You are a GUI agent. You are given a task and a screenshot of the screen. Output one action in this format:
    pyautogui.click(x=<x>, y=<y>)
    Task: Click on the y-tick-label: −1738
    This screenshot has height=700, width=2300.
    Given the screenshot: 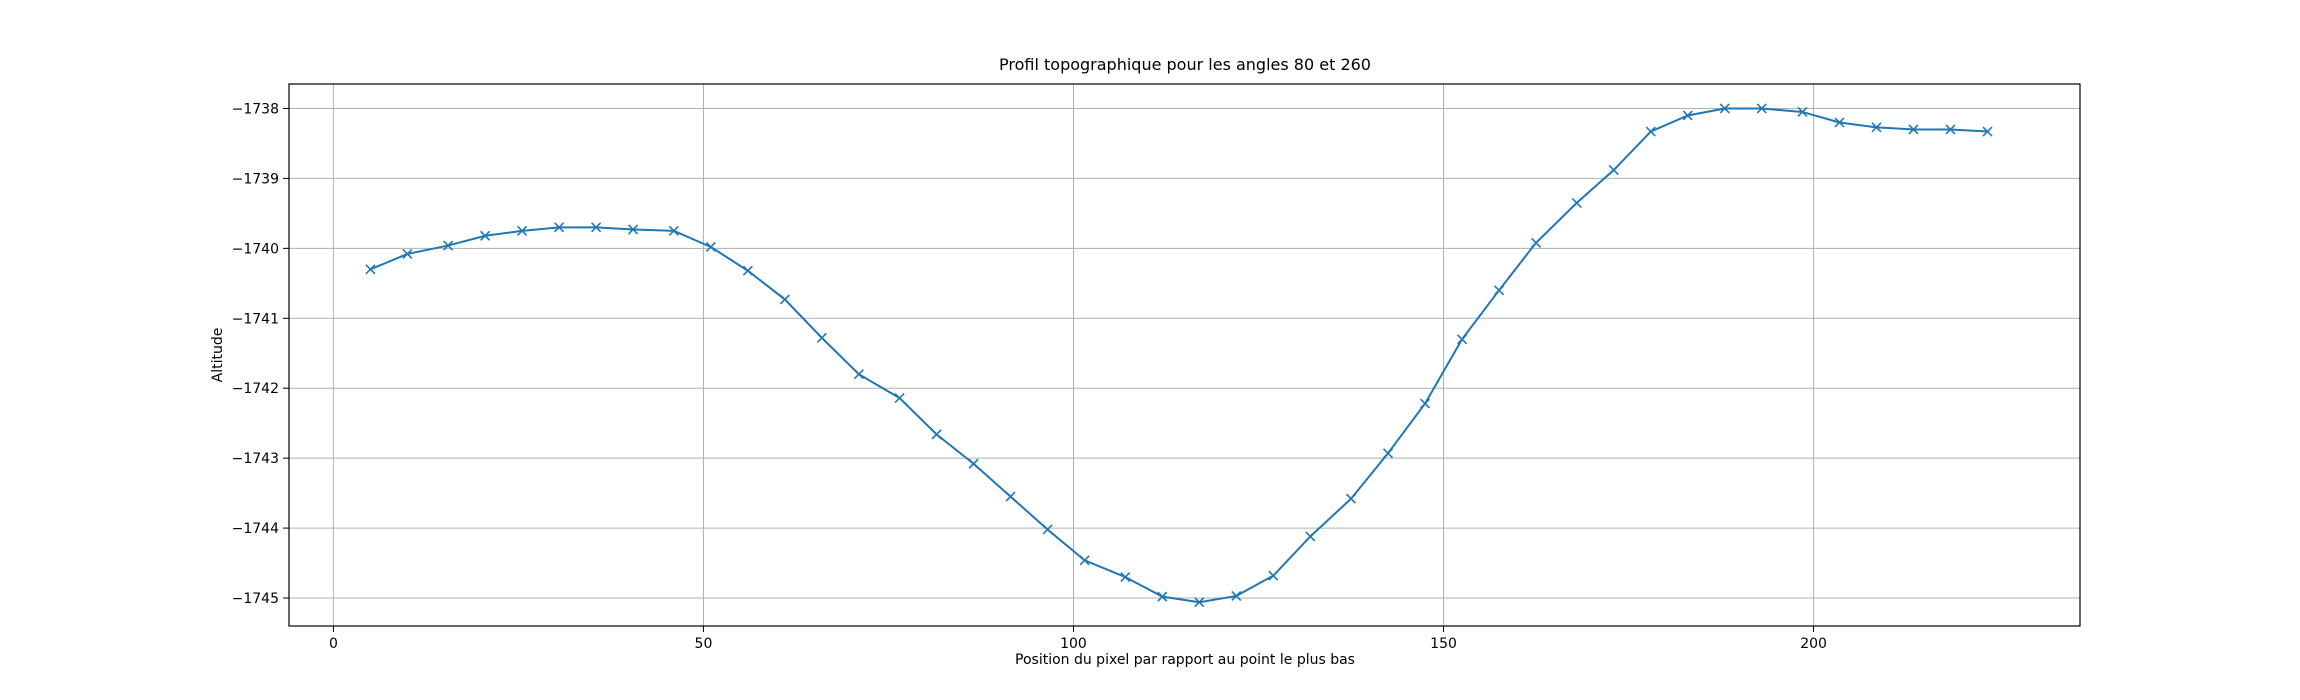 What is the action you would take?
    pyautogui.click(x=255, y=109)
    